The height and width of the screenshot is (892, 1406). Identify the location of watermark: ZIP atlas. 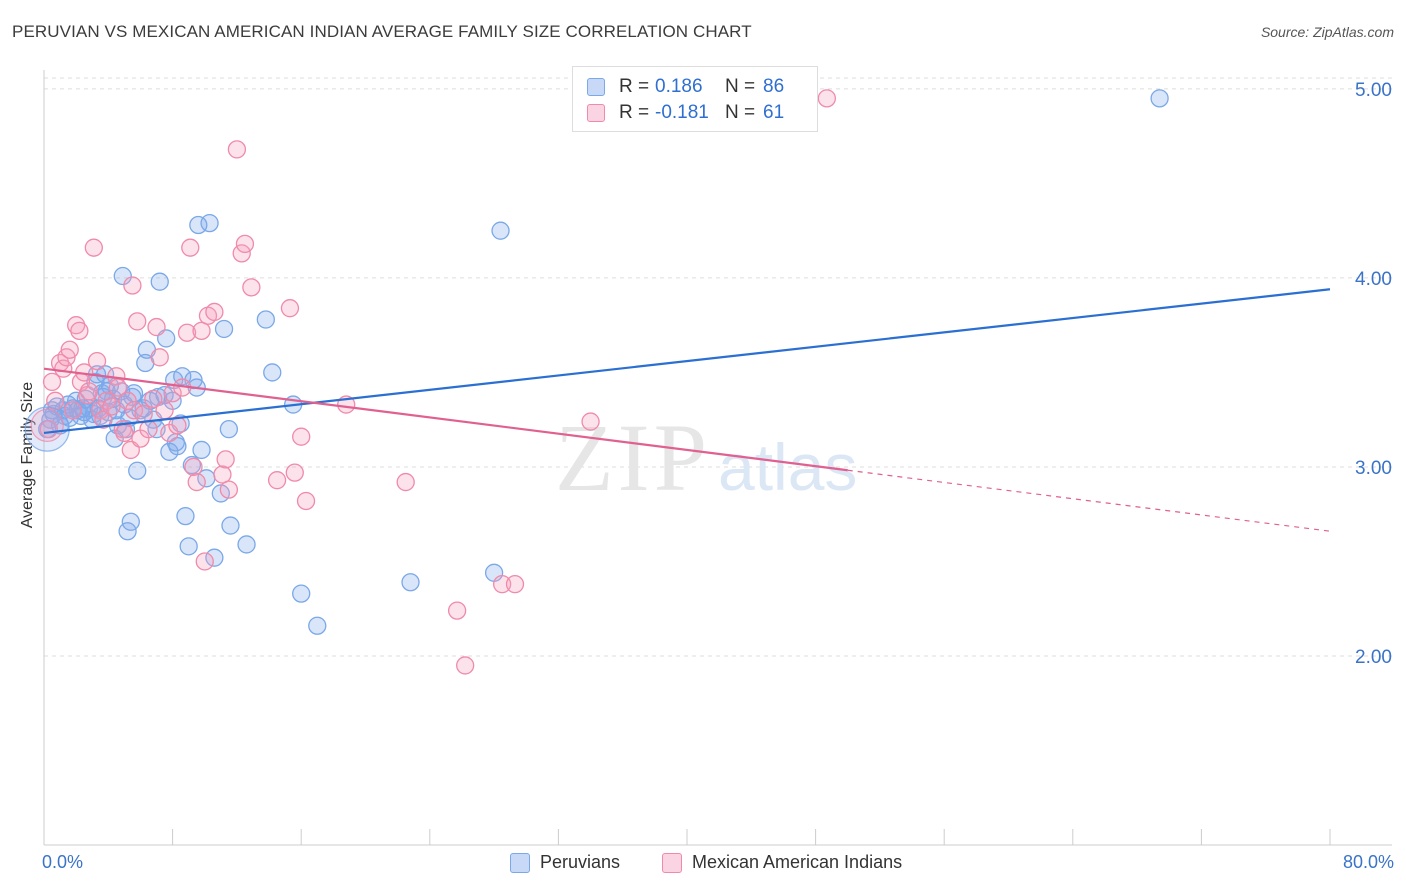
(706, 457).